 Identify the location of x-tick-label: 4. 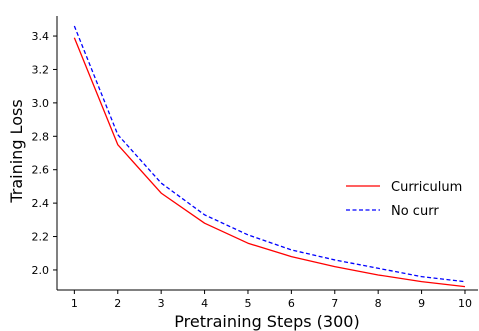
(204, 303).